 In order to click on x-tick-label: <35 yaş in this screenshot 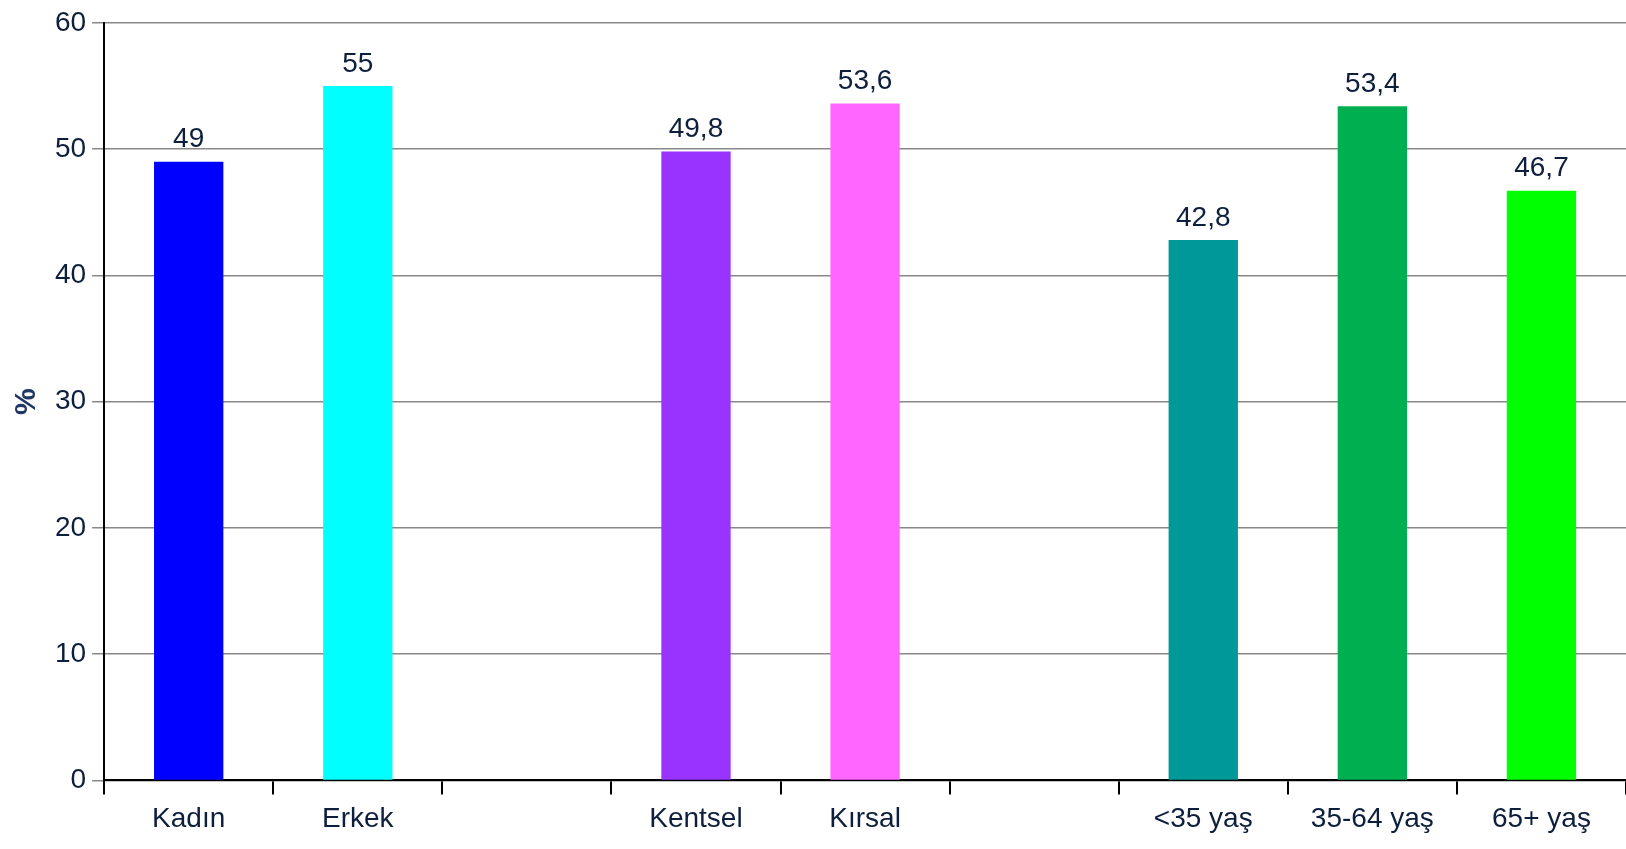, I will do `click(1203, 817)`.